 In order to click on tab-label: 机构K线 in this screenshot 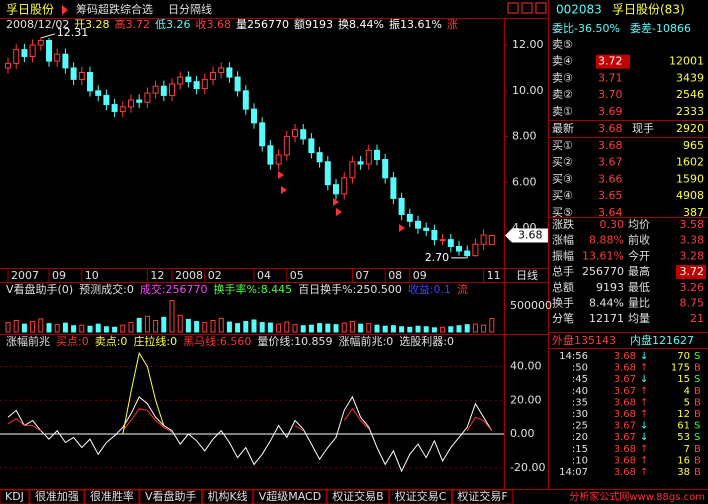, I will do `click(227, 496)`.